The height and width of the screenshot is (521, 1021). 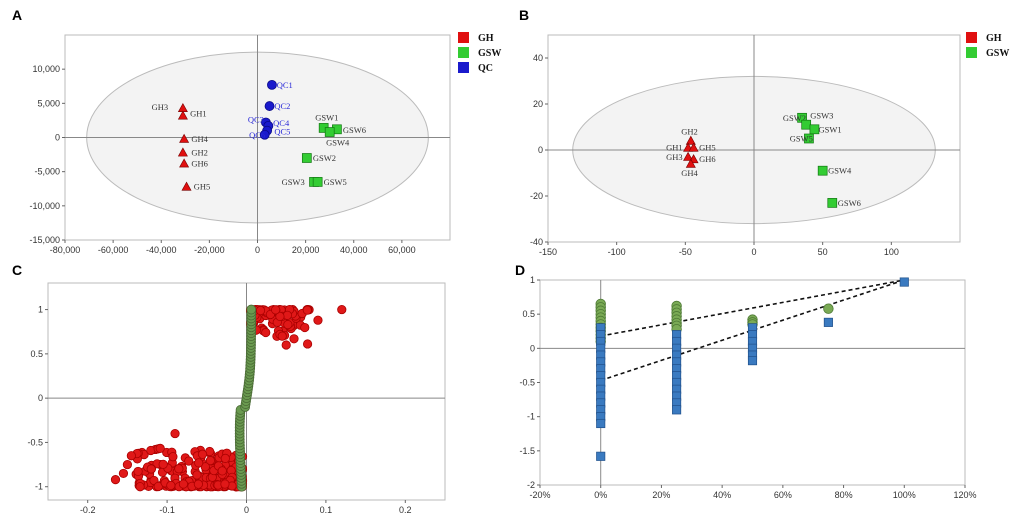 What do you see at coordinates (36, 354) in the screenshot?
I see `y-tick-label: 0.5` at bounding box center [36, 354].